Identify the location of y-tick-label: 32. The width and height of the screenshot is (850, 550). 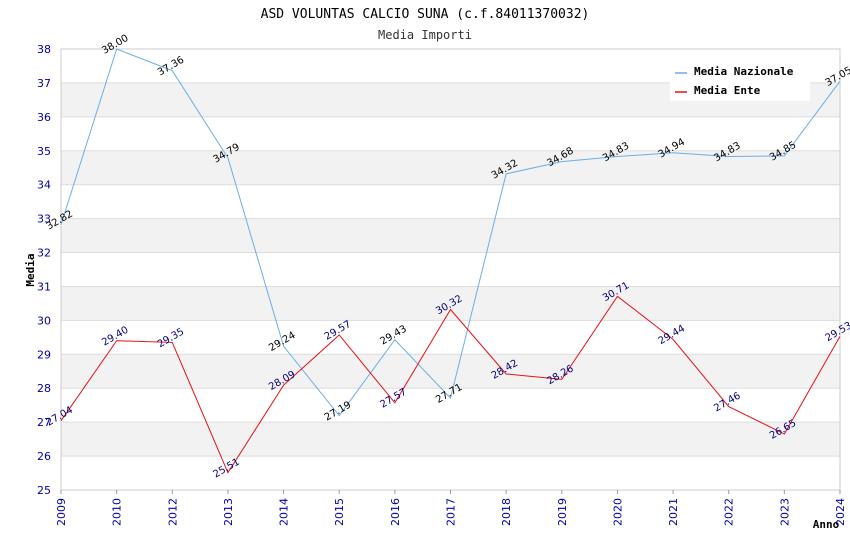
(44, 253).